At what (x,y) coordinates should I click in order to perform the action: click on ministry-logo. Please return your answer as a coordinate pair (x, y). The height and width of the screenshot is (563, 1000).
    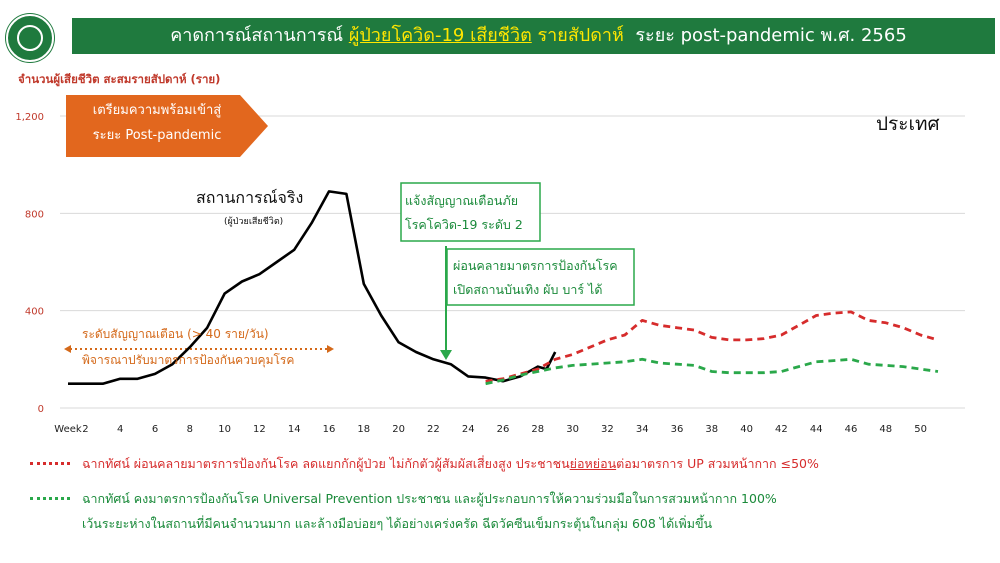
    Looking at the image, I should click on (30, 38).